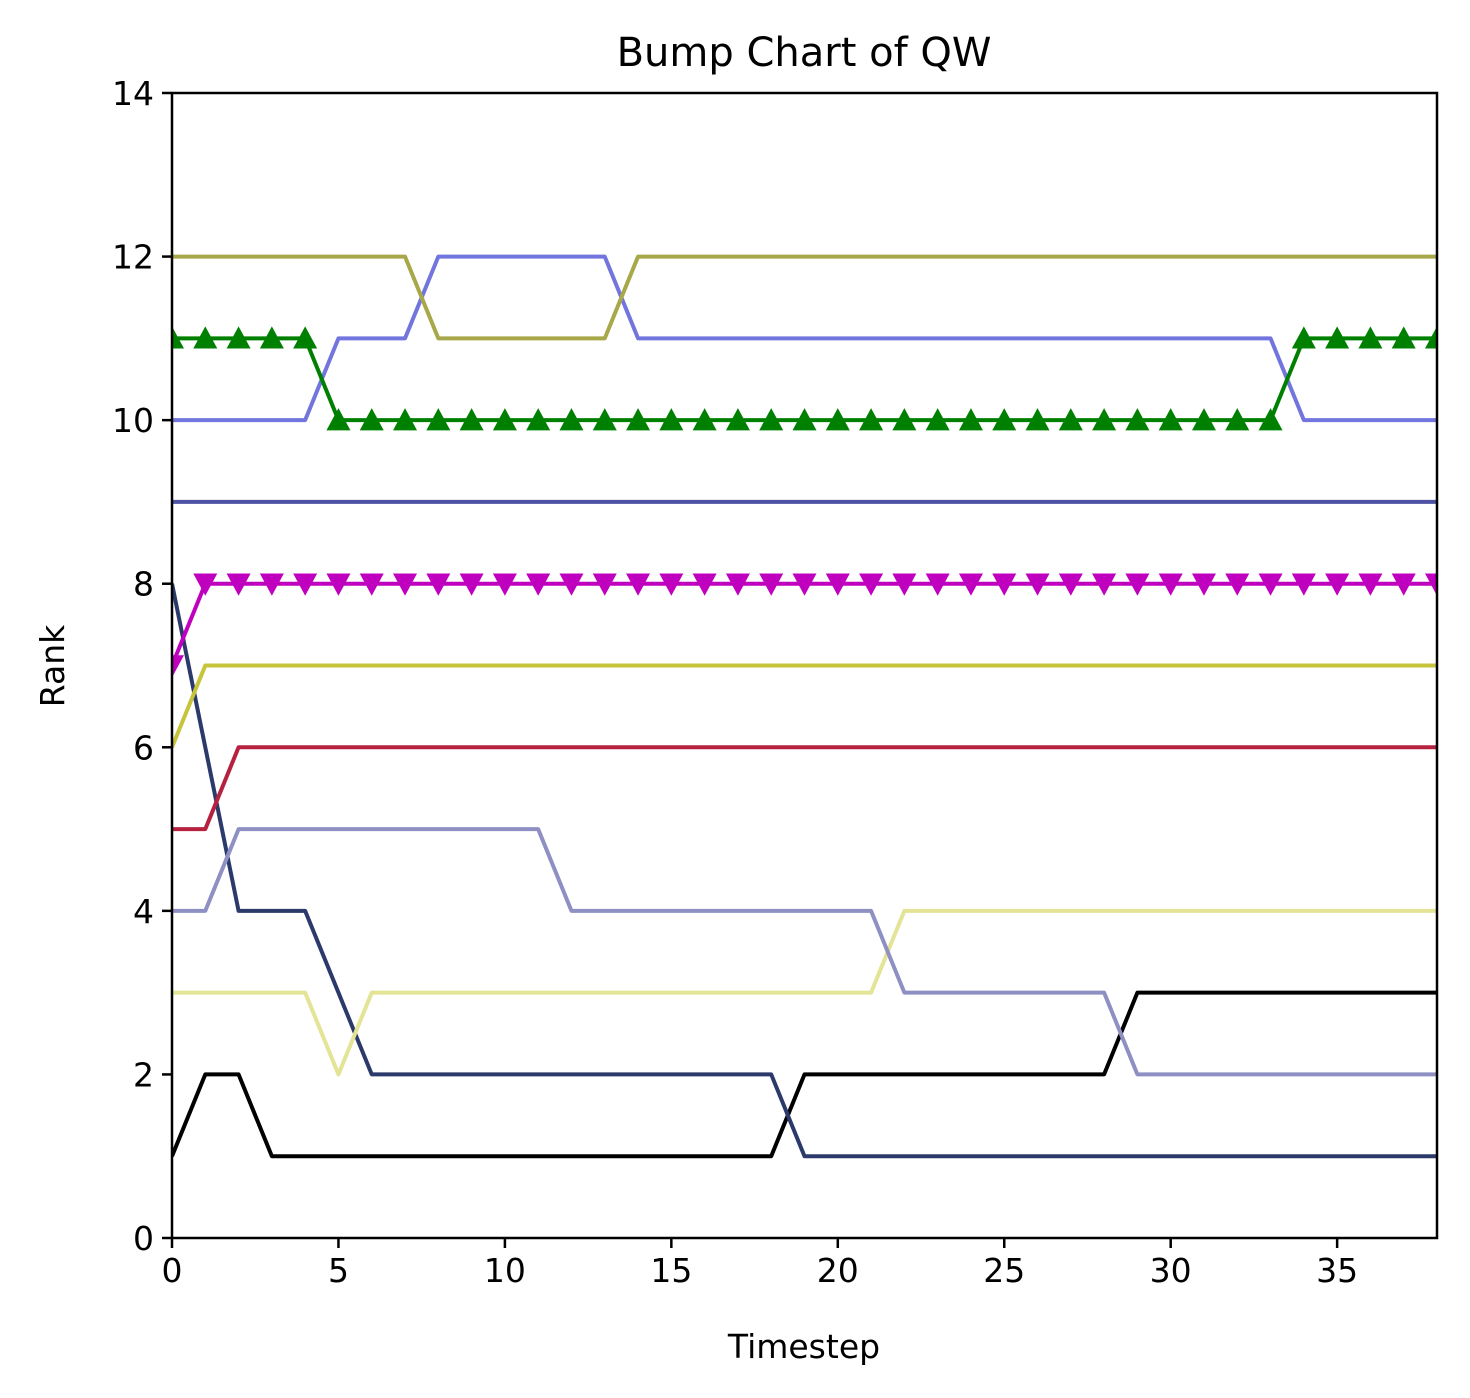  I want to click on series-0-line, so click(804, 1074).